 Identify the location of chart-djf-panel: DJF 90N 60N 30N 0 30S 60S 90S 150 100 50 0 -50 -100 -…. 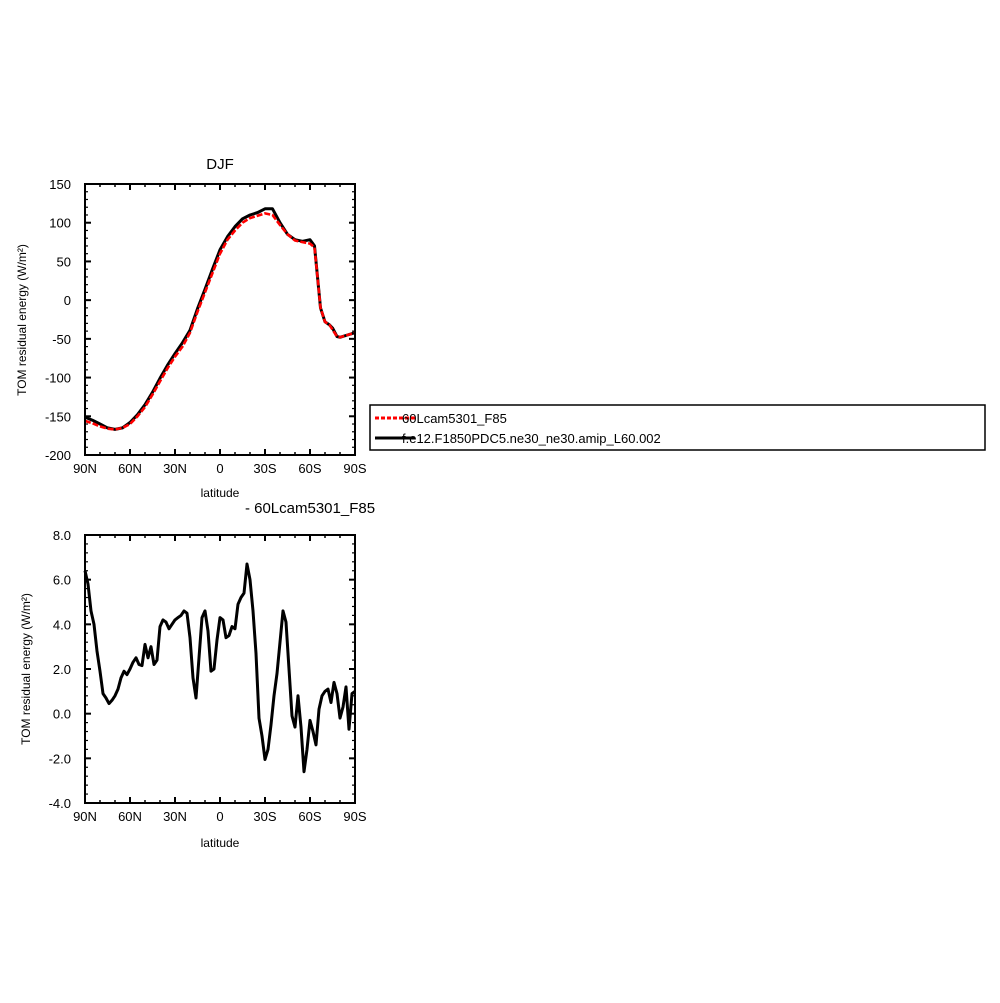
(191, 328).